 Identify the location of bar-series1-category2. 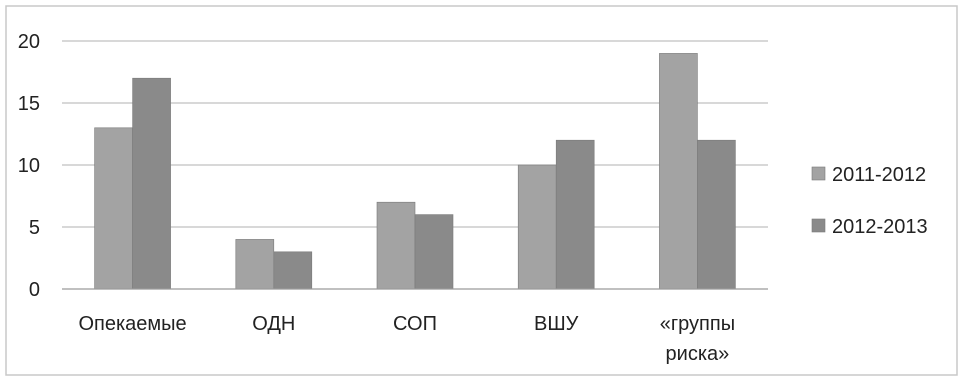
(255, 264).